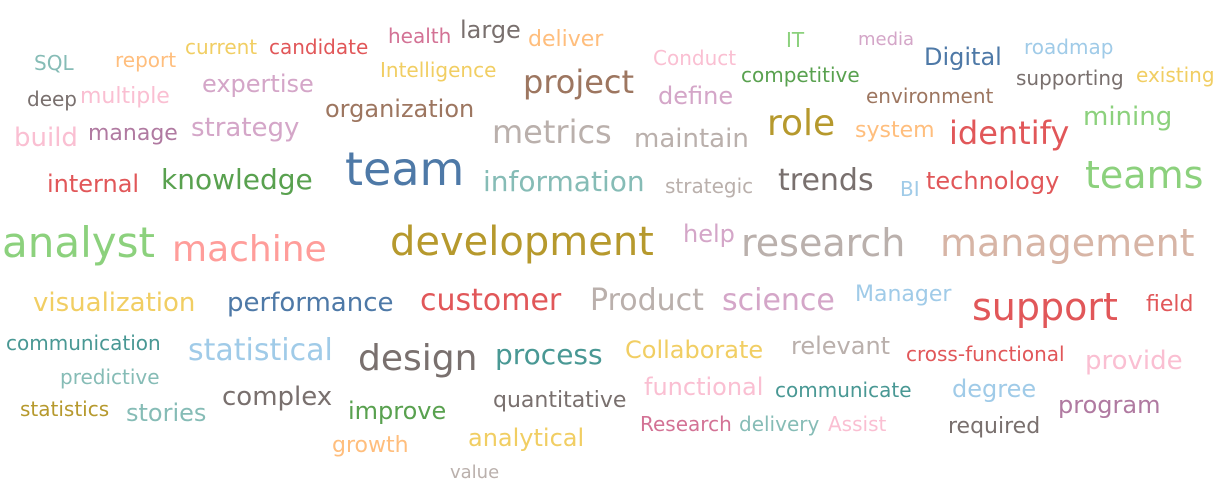  Describe the element at coordinates (841, 346) in the screenshot. I see `word-relevant: relevant` at that location.